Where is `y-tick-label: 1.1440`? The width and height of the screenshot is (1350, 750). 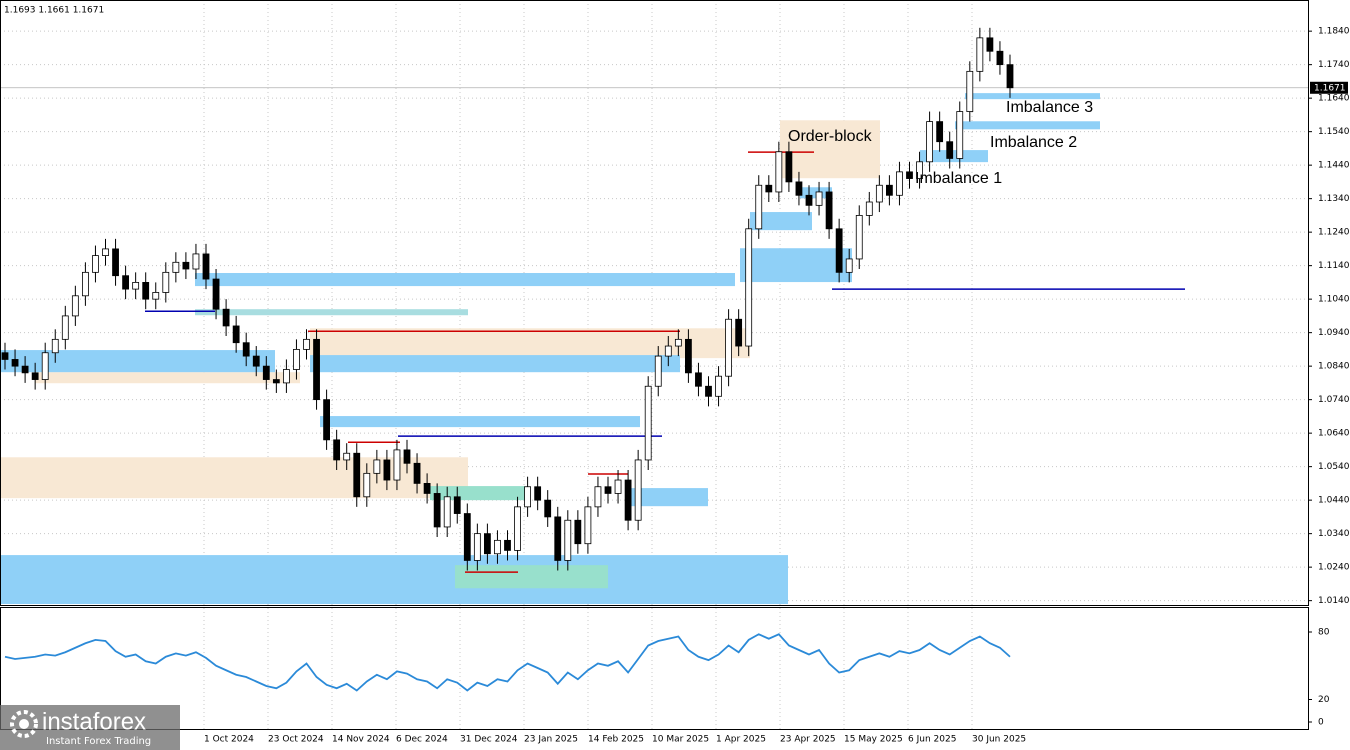 y-tick-label: 1.1440 is located at coordinates (1334, 166).